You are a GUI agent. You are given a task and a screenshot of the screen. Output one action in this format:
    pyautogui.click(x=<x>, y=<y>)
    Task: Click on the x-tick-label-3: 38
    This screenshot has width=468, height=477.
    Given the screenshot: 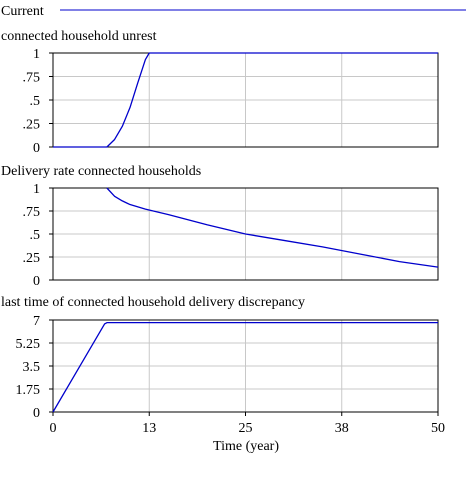 What is the action you would take?
    pyautogui.click(x=342, y=428)
    